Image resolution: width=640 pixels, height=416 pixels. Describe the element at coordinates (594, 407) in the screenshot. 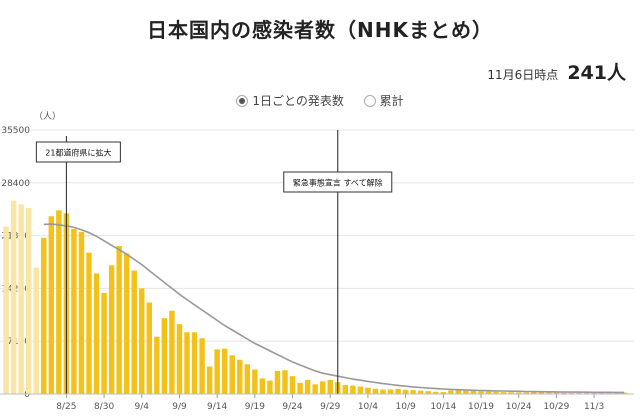

I see `x-tick-label: 11/3` at that location.